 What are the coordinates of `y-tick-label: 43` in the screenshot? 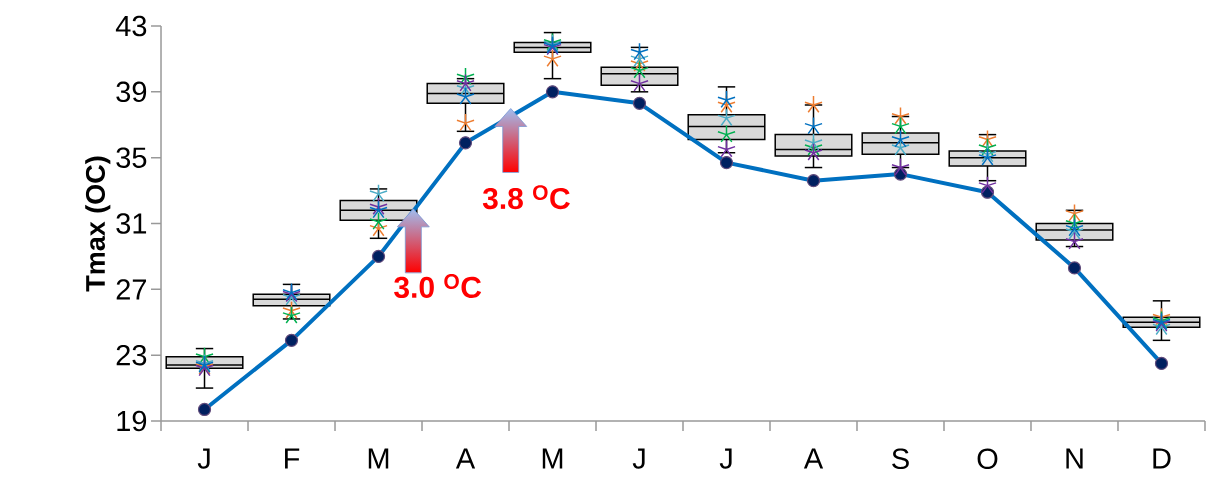 It's located at (131, 26).